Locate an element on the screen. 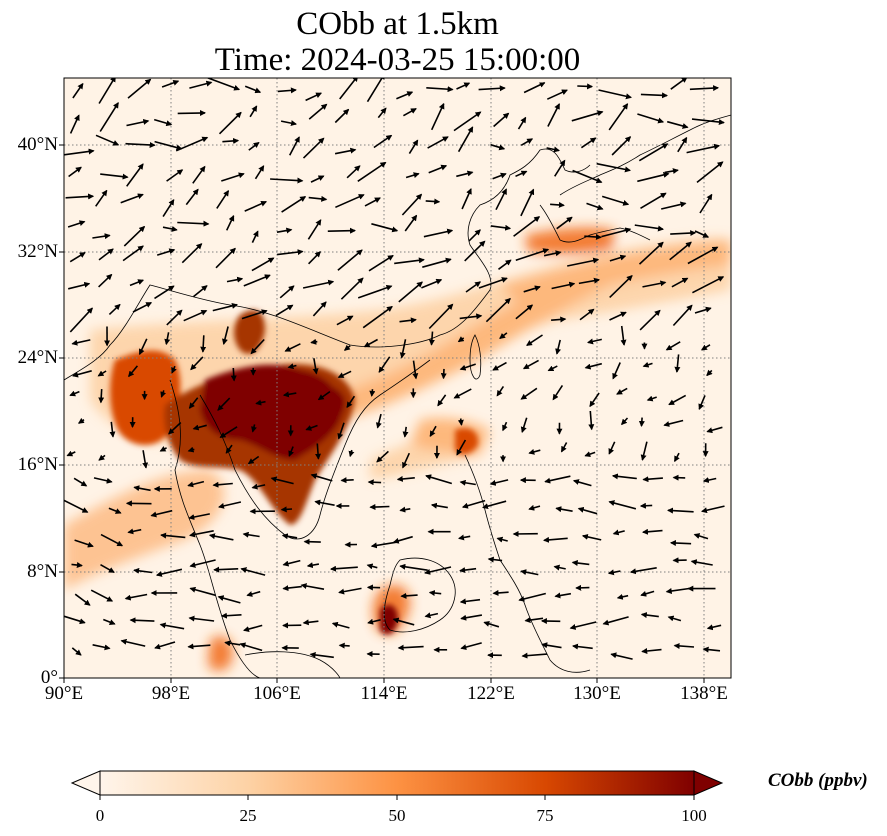 The height and width of the screenshot is (836, 887). colorbar-tick-75: 75 is located at coordinates (545, 815).